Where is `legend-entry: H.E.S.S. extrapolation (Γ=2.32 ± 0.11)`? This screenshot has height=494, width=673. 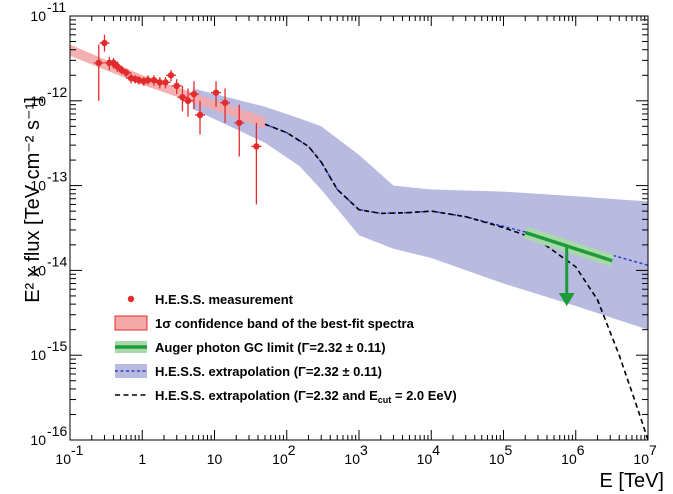 legend-entry: H.E.S.S. extrapolation (Γ=2.32 ± 0.11) is located at coordinates (248, 371).